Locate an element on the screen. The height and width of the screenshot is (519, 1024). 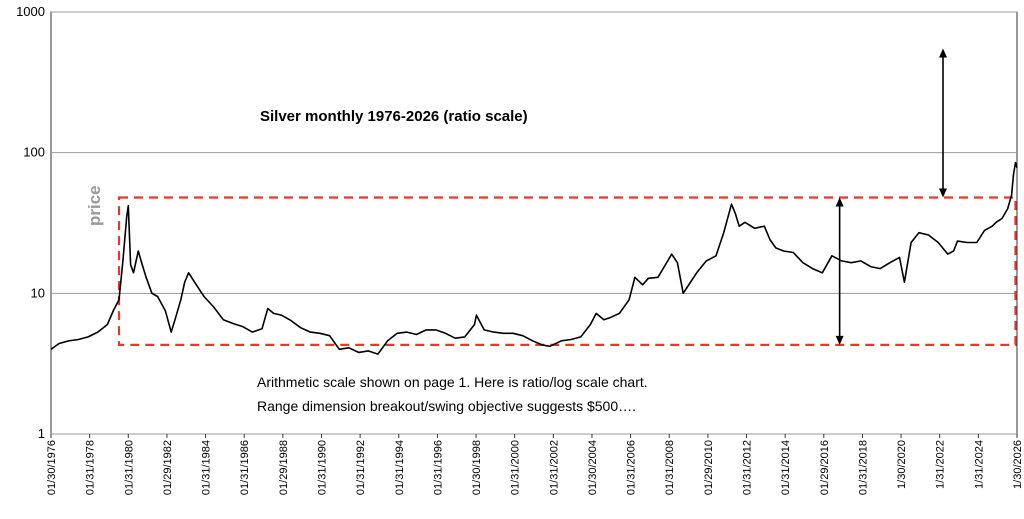
x-tick-label: 01/30/1976 is located at coordinates (52, 467).